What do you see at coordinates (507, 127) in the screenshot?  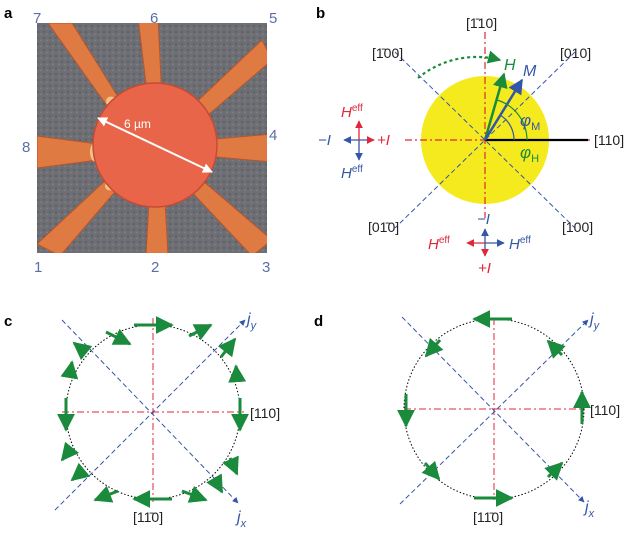 I see `angle-arc-m` at bounding box center [507, 127].